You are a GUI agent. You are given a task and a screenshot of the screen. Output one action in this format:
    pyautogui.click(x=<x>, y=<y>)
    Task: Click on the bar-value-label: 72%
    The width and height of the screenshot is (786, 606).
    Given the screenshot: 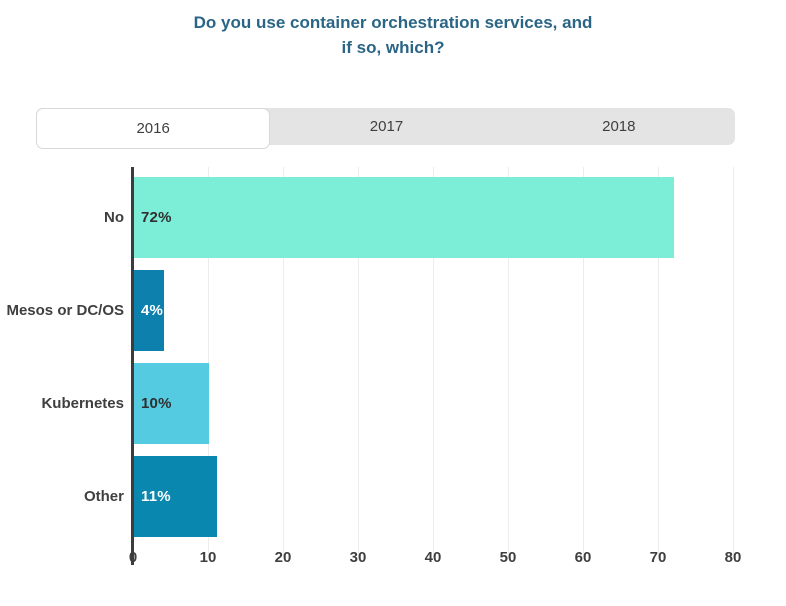 What is the action you would take?
    pyautogui.click(x=156, y=217)
    